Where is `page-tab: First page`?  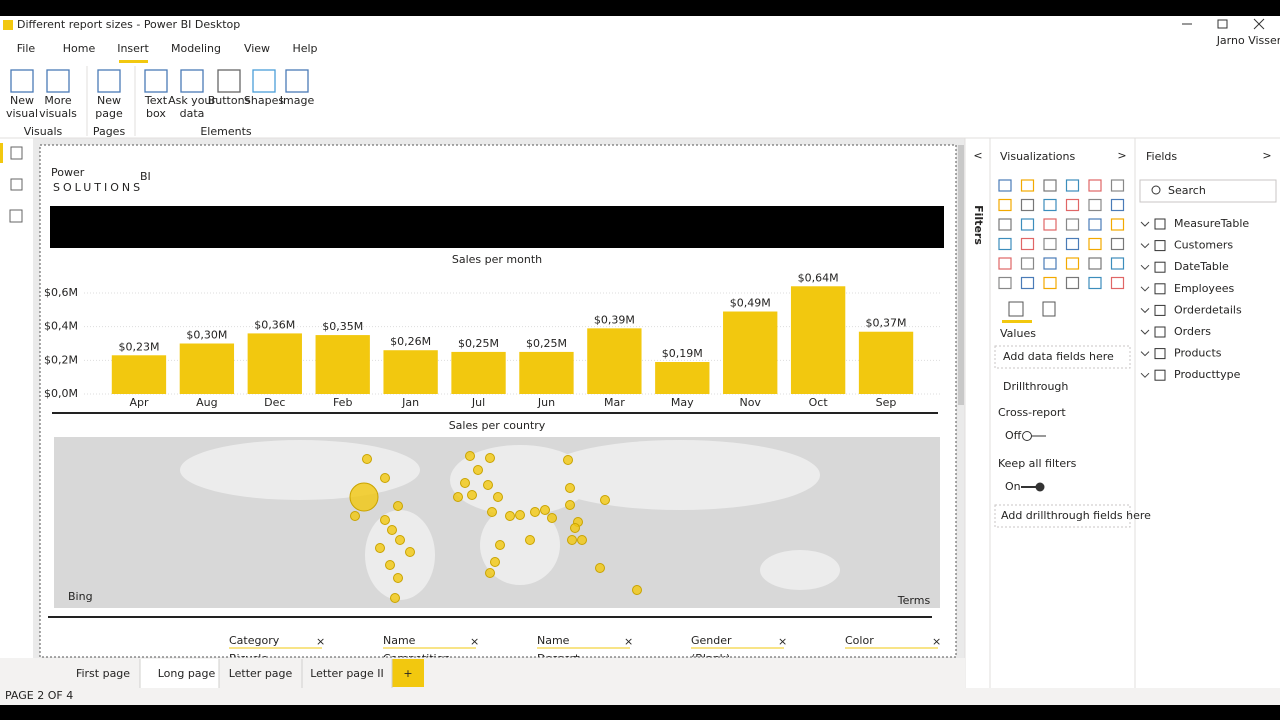 page-tab: First page is located at coordinates (103, 673).